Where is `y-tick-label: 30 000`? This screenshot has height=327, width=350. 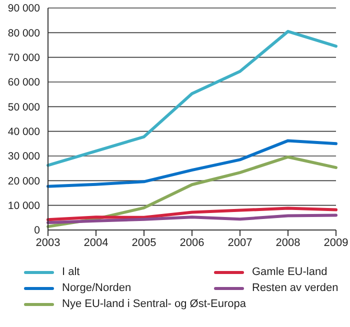 y-tick-label: 30 000 is located at coordinates (24, 156).